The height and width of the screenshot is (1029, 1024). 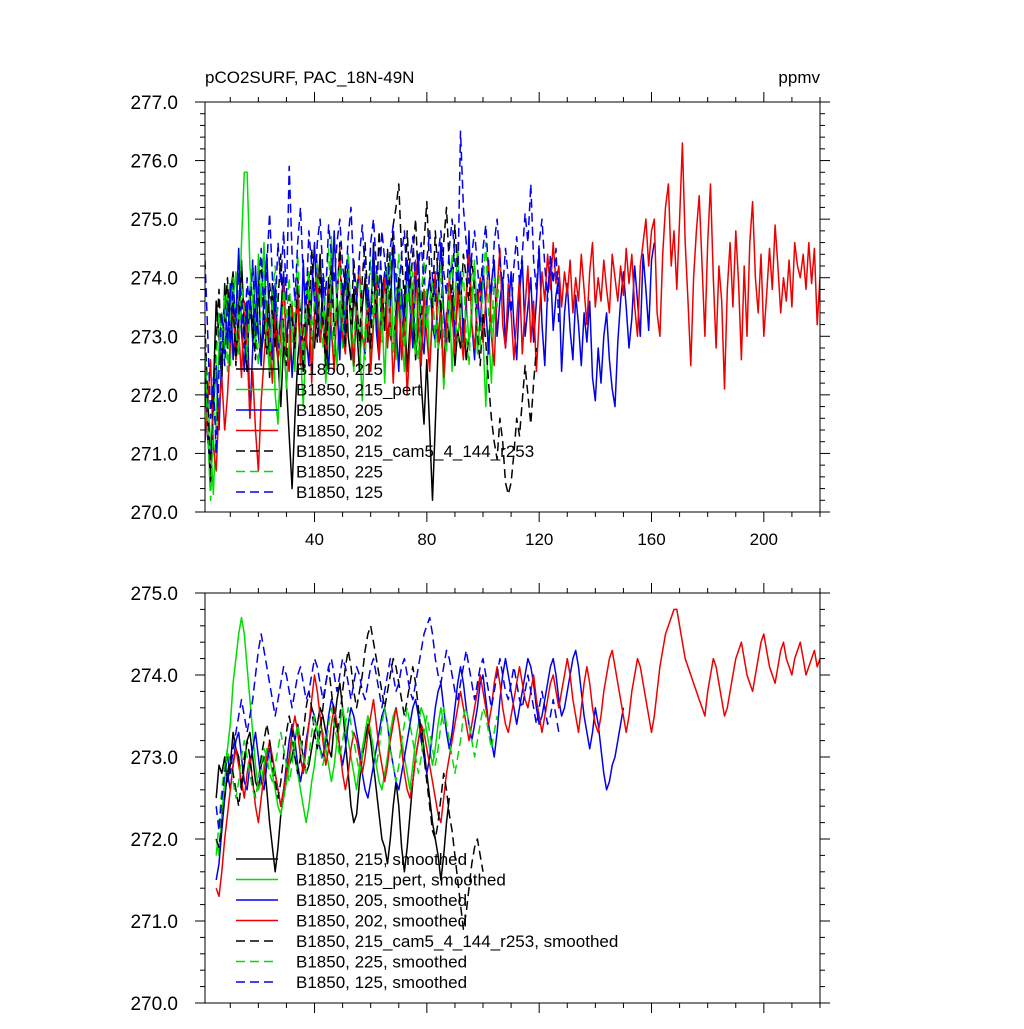 I want to click on units-label: ppmv, so click(x=799, y=77).